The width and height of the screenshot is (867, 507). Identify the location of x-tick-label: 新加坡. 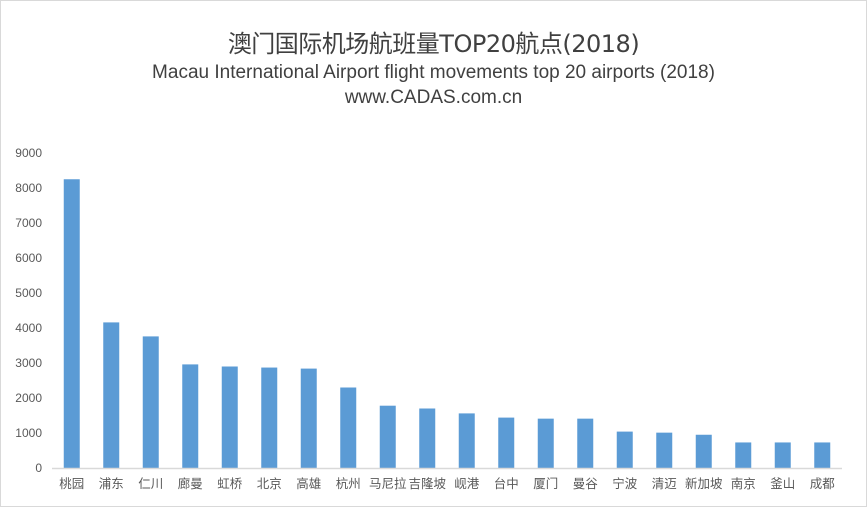
(704, 483).